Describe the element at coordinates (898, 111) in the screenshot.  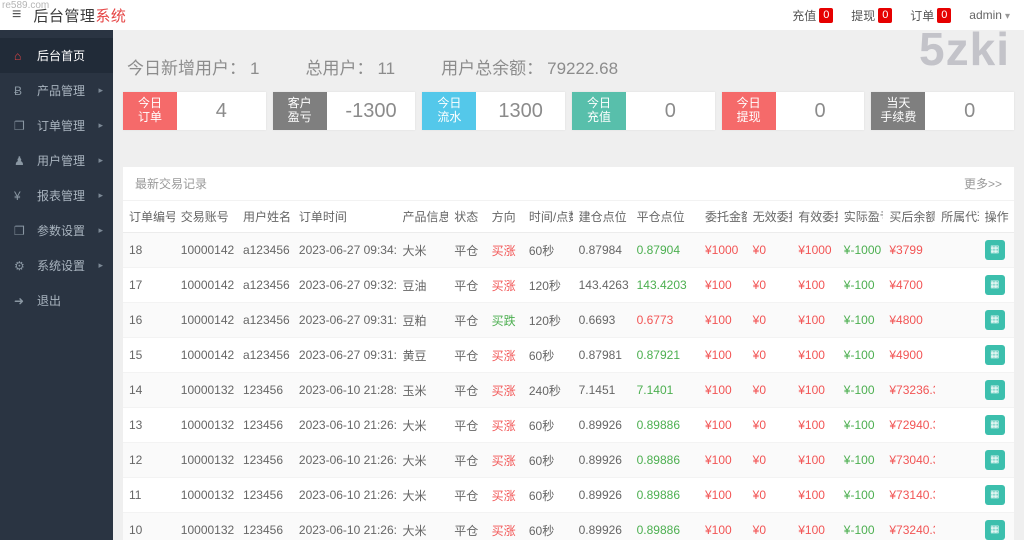
I see `stat-card-label: 当天 手续费` at that location.